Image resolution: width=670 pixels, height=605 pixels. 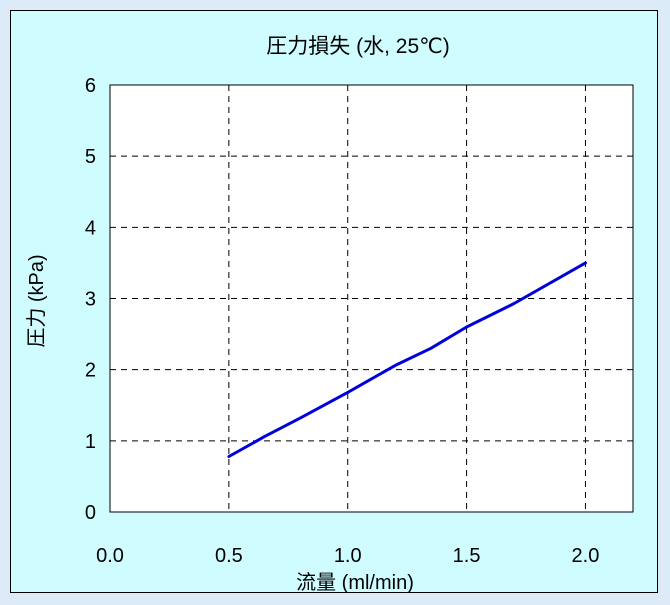 I want to click on y-axis-ticks: 0 1 2 3 4 5 6, so click(x=90, y=299).